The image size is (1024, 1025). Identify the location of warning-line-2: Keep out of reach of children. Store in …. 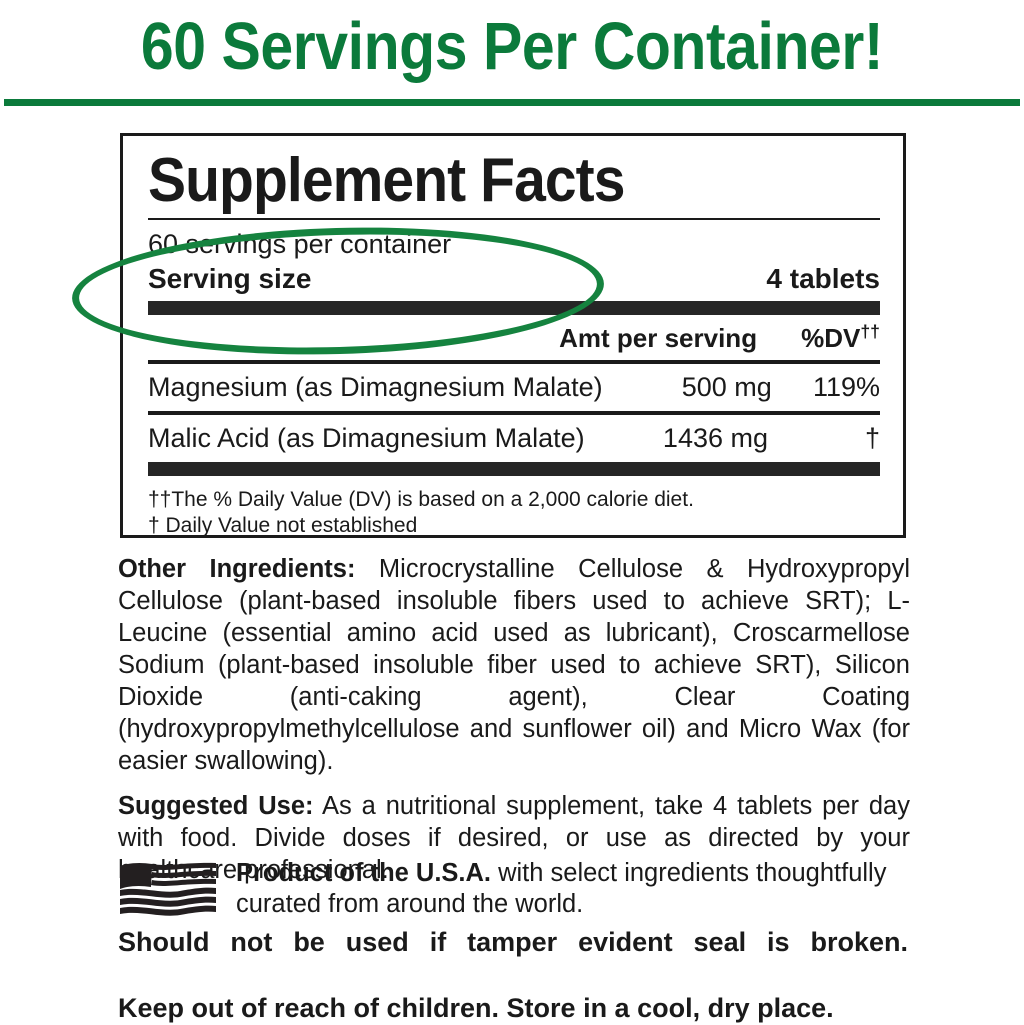
(476, 1008).